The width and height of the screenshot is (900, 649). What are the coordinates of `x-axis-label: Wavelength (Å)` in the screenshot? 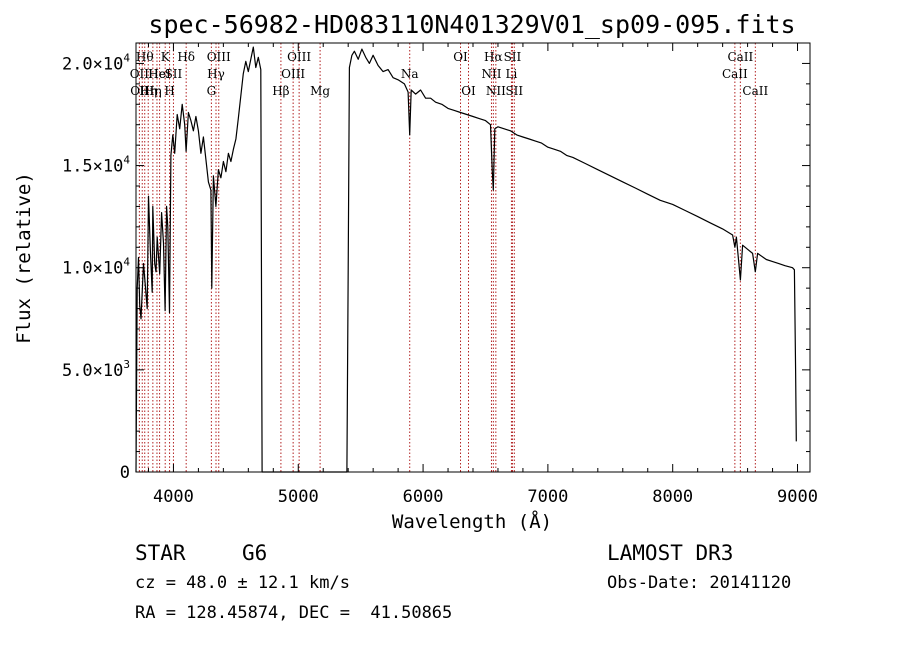 It's located at (472, 521).